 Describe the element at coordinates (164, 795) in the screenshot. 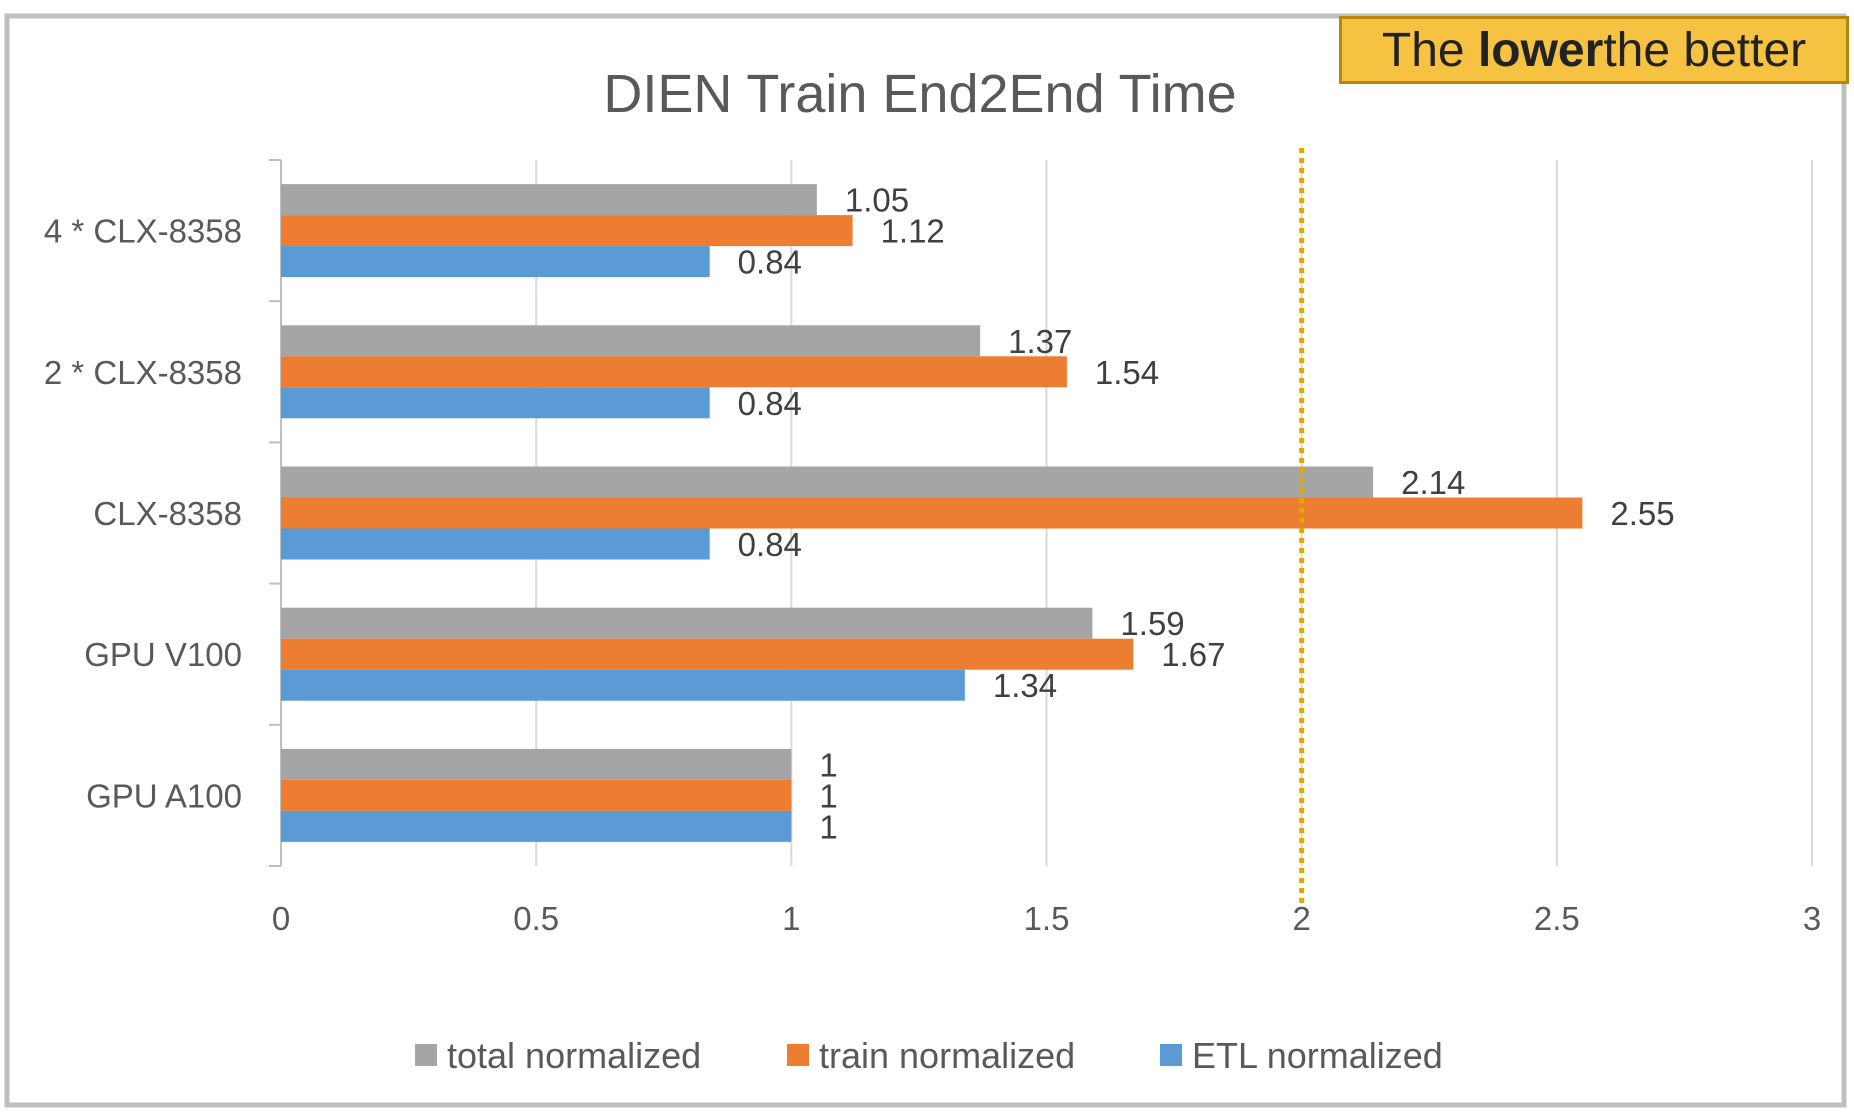

I see `category-label: GPU A100` at that location.